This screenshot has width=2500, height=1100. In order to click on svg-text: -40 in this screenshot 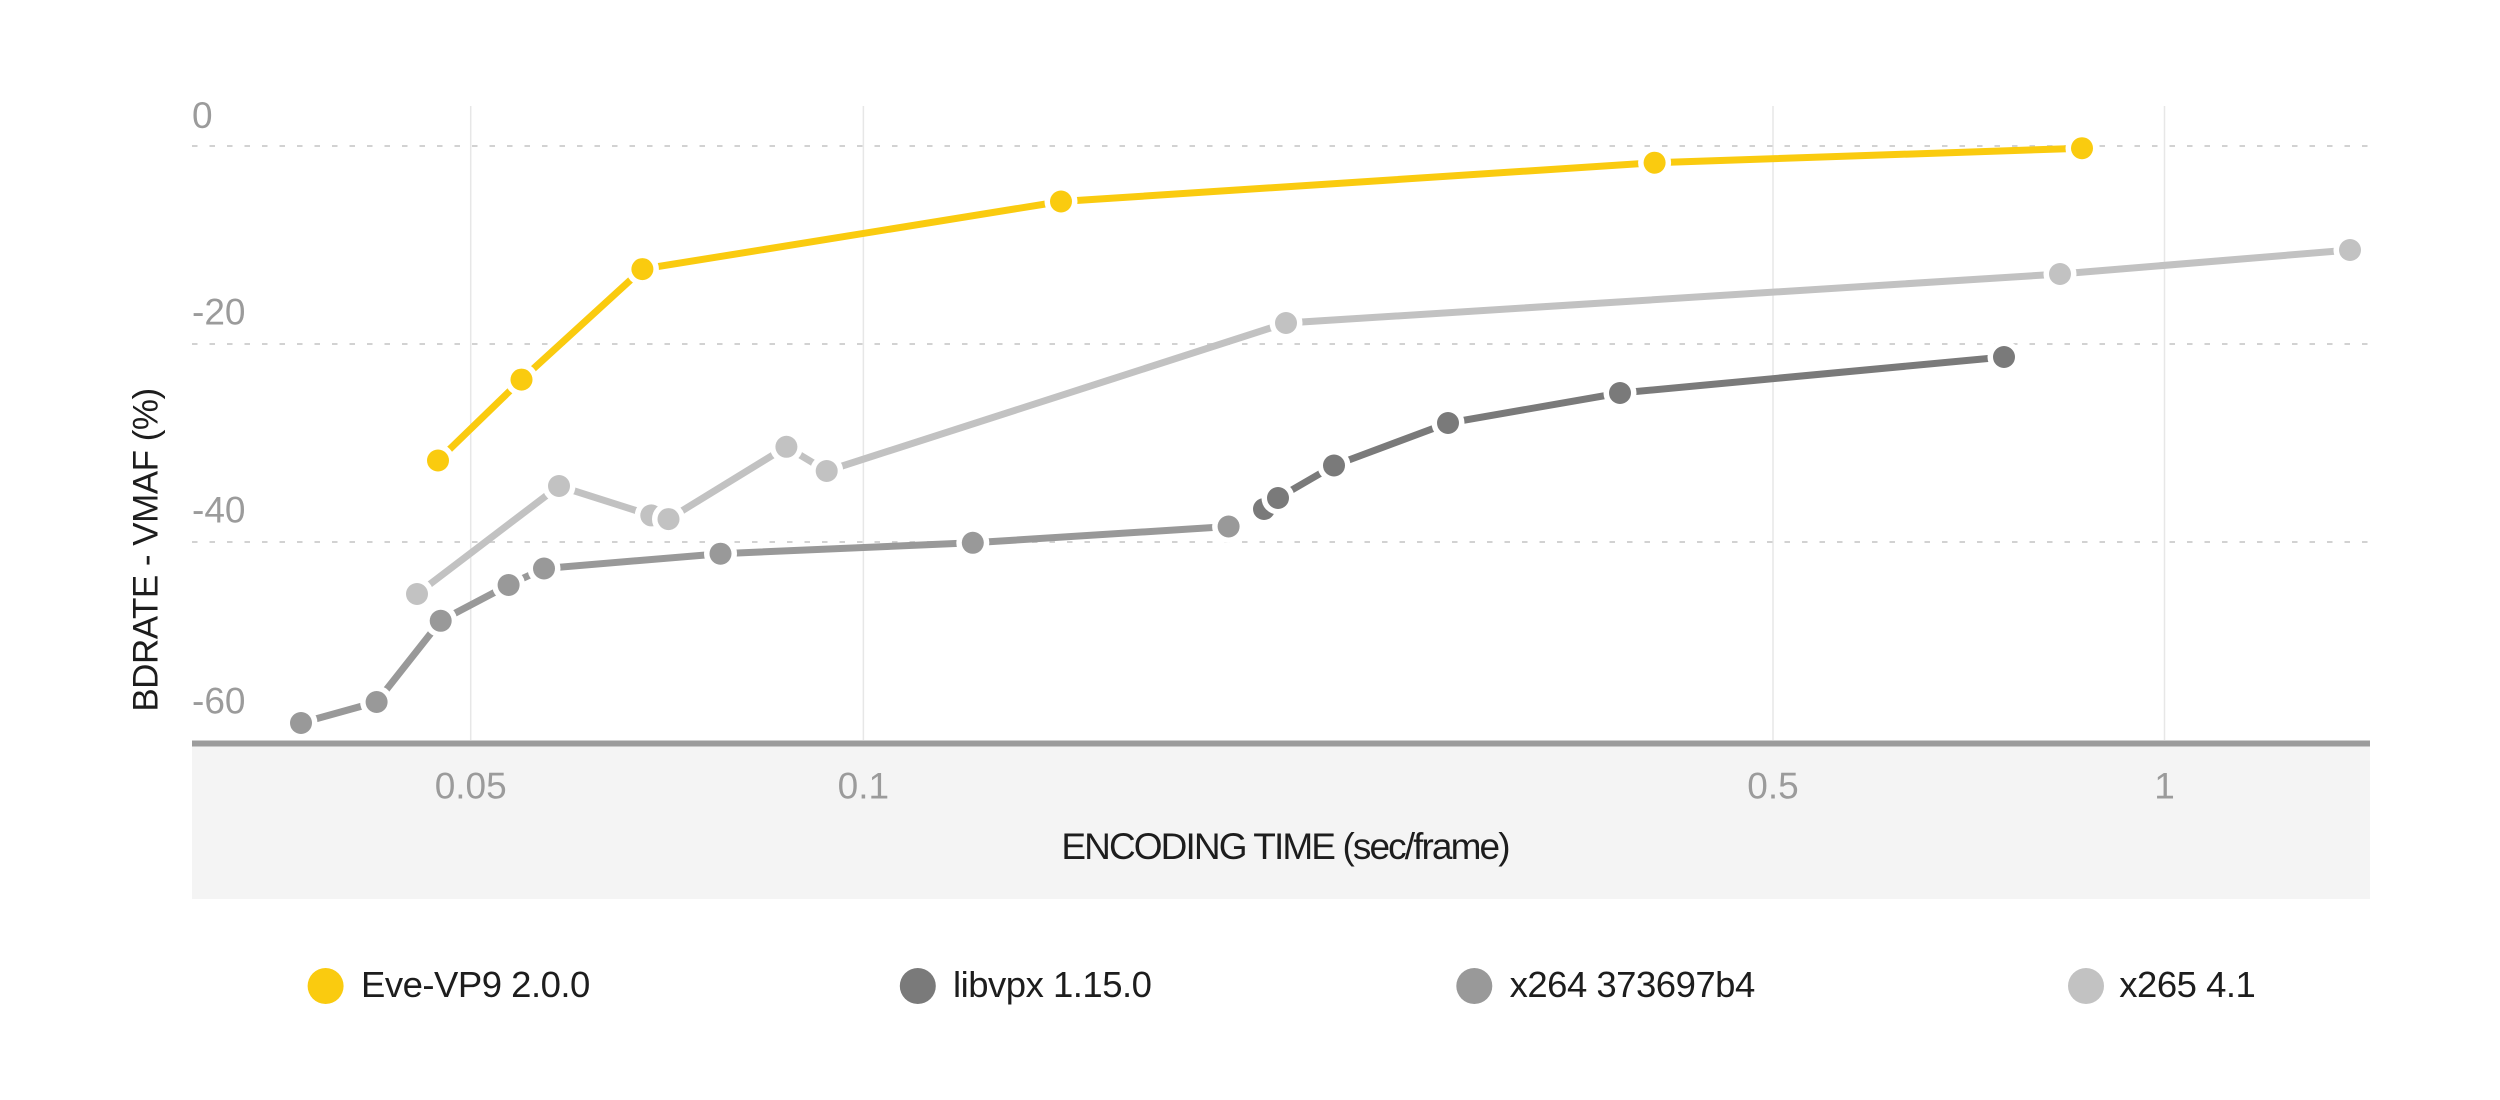, I will do `click(218, 510)`.